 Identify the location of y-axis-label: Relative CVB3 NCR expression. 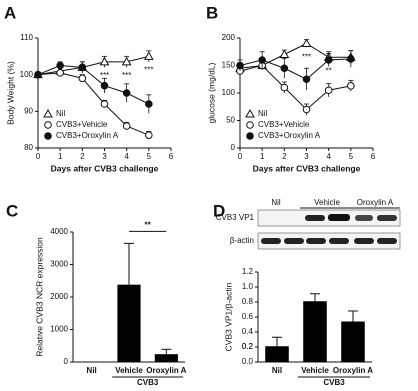
(39, 297).